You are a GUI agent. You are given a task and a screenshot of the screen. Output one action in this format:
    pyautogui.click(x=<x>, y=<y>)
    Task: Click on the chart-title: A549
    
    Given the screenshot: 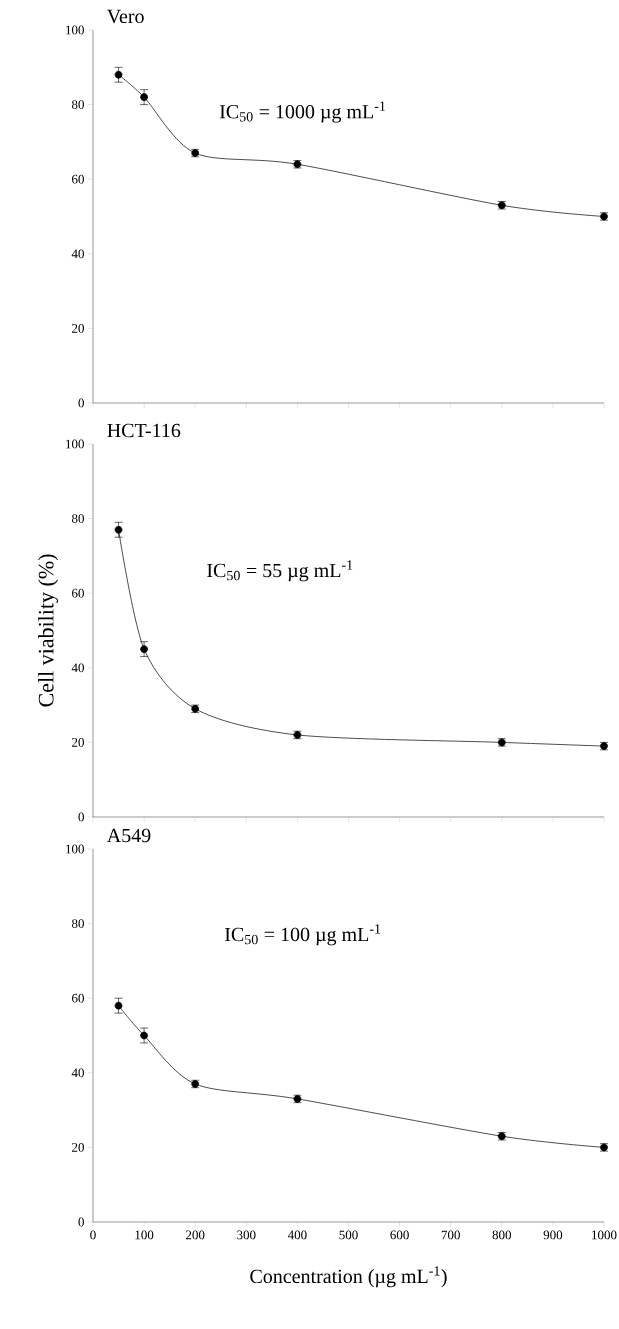 What is the action you would take?
    pyautogui.click(x=128, y=835)
    